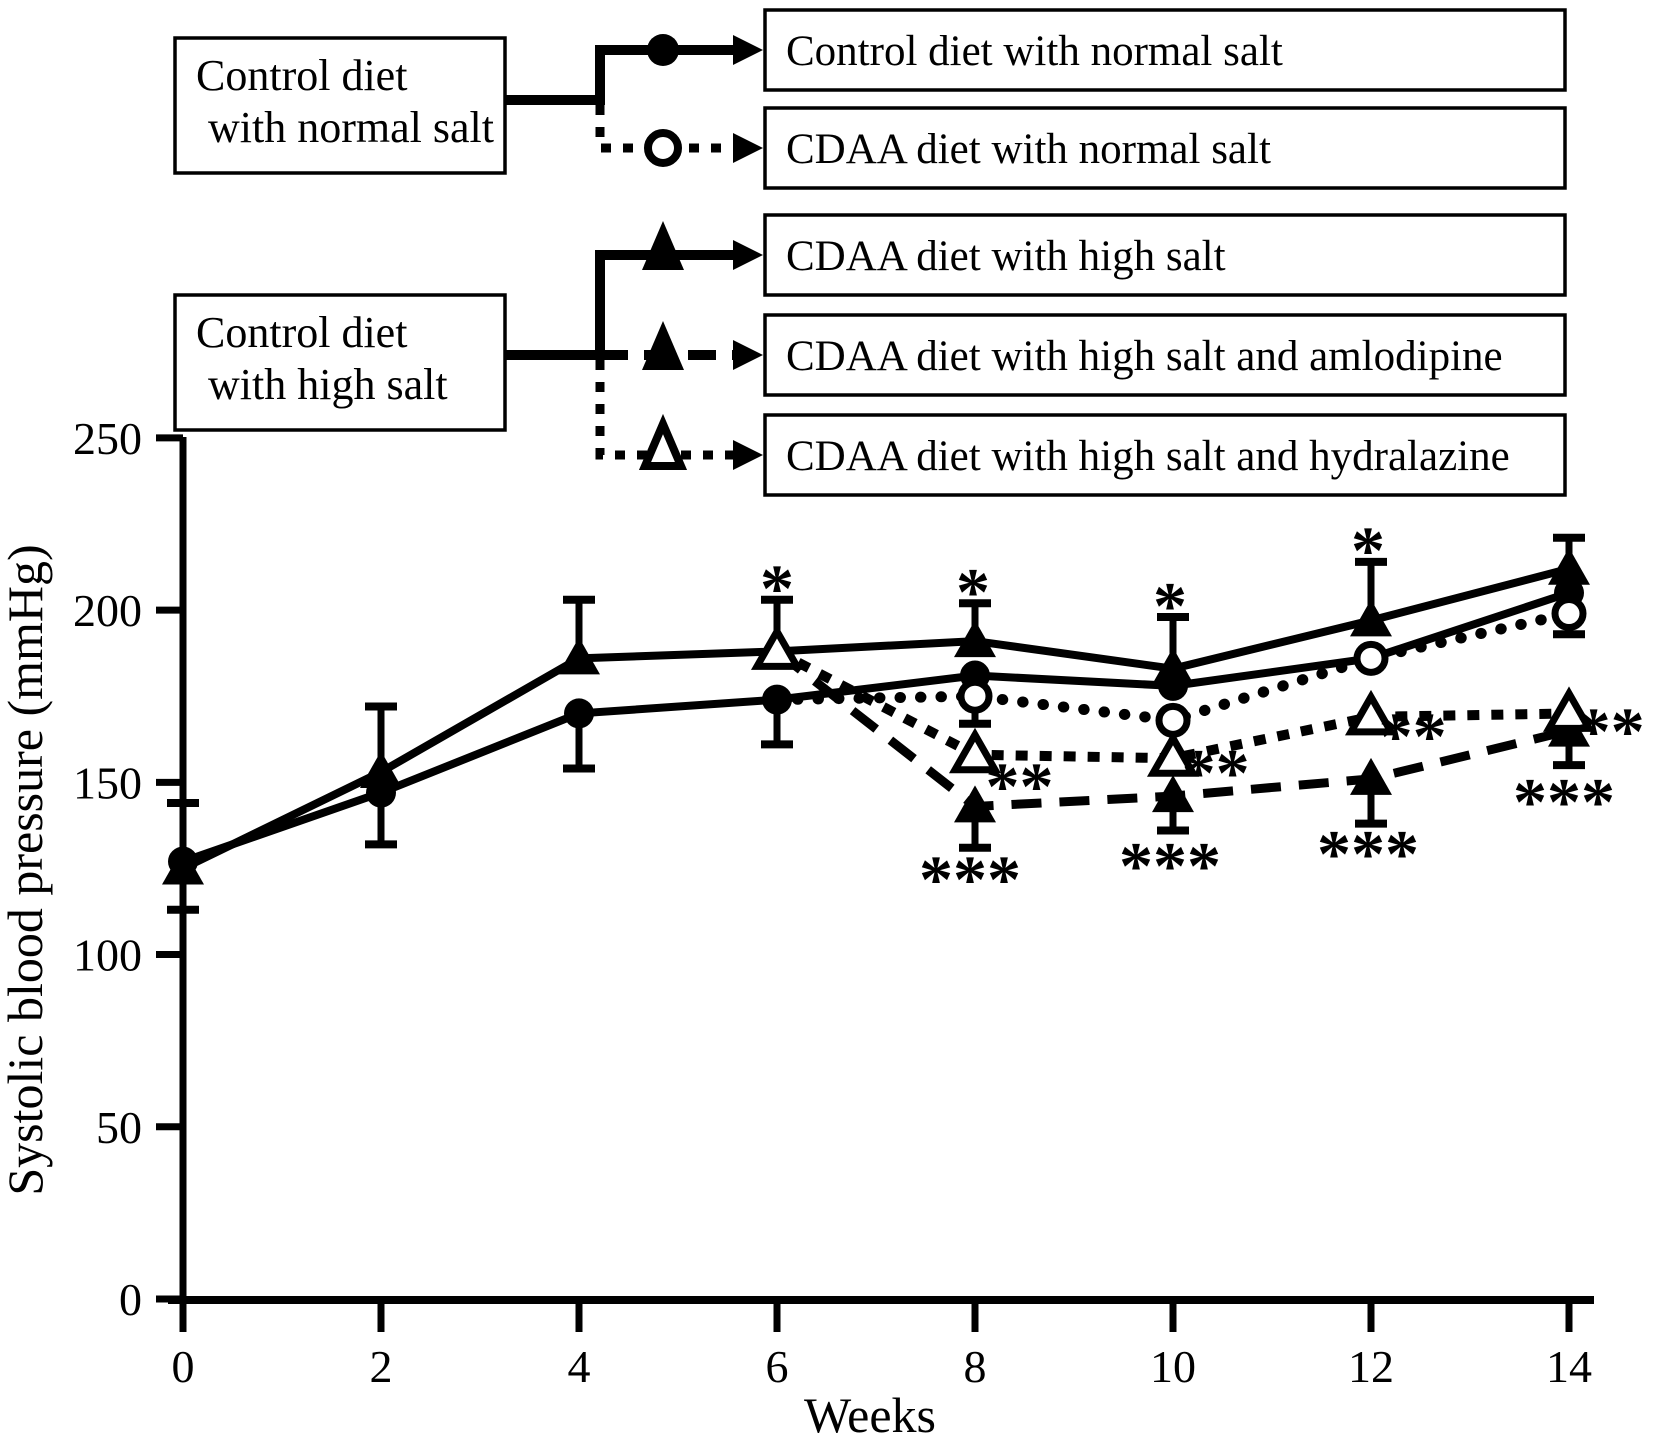  I want to click on source-box-normal-salt, so click(340, 105).